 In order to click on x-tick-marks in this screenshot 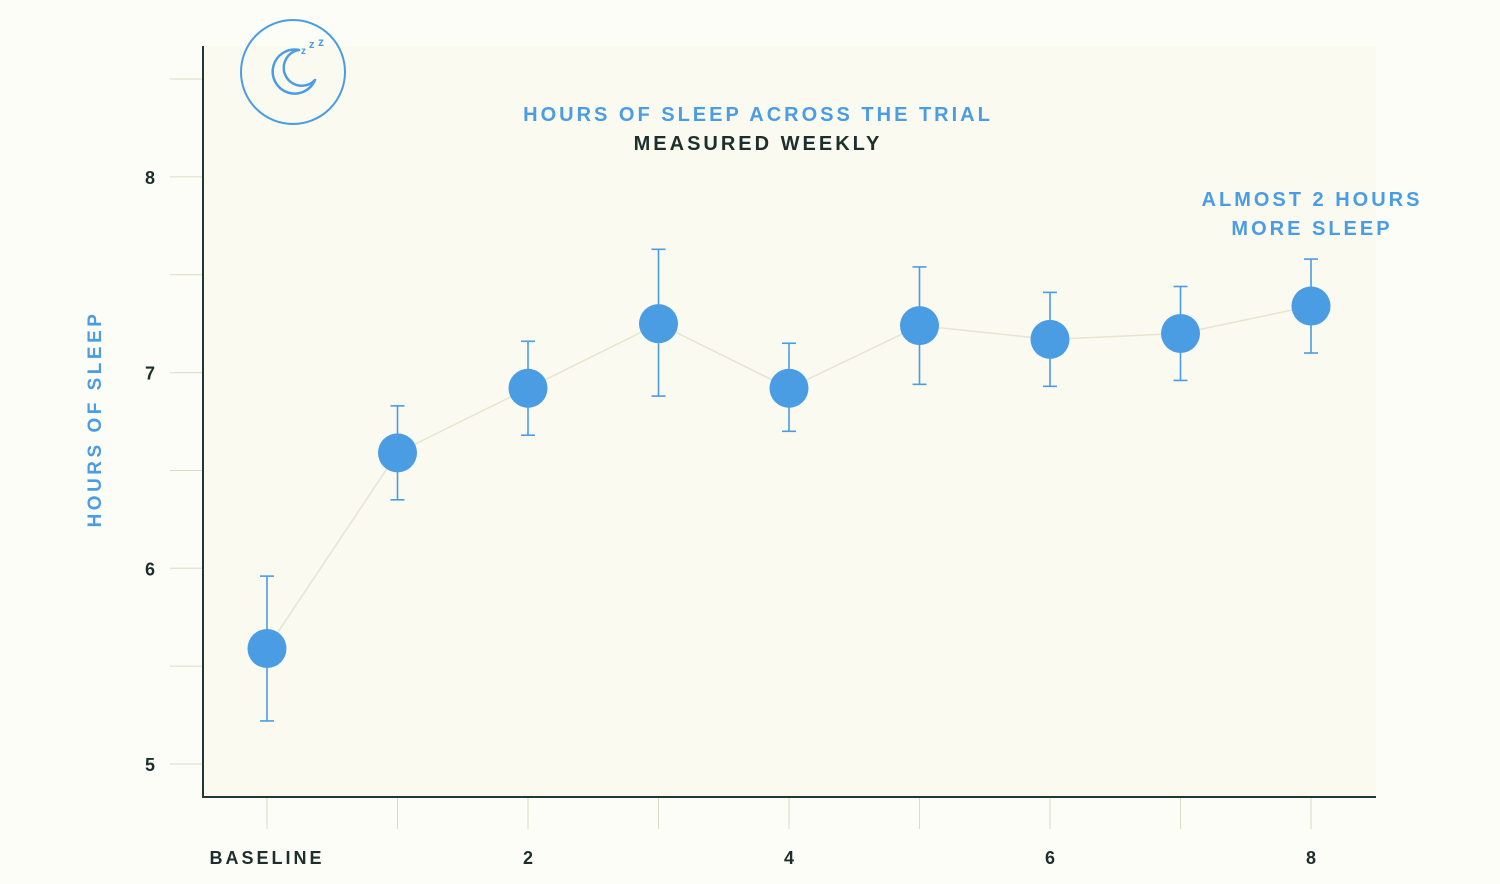, I will do `click(789, 813)`.